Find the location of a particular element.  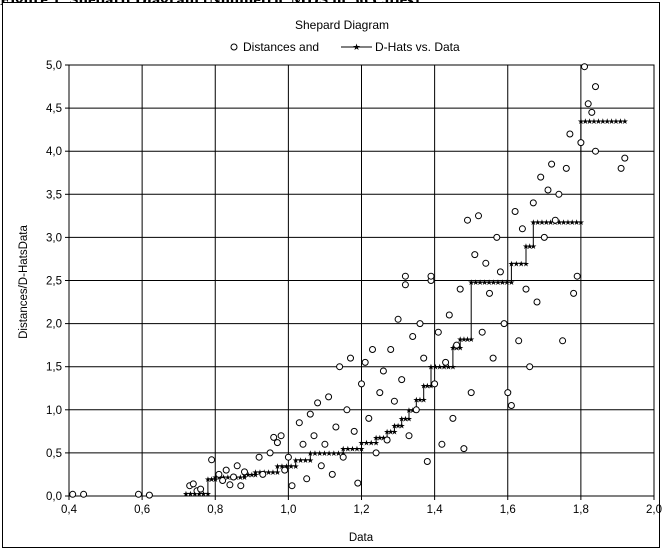

x-tick-label: 1,0 is located at coordinates (288, 510).